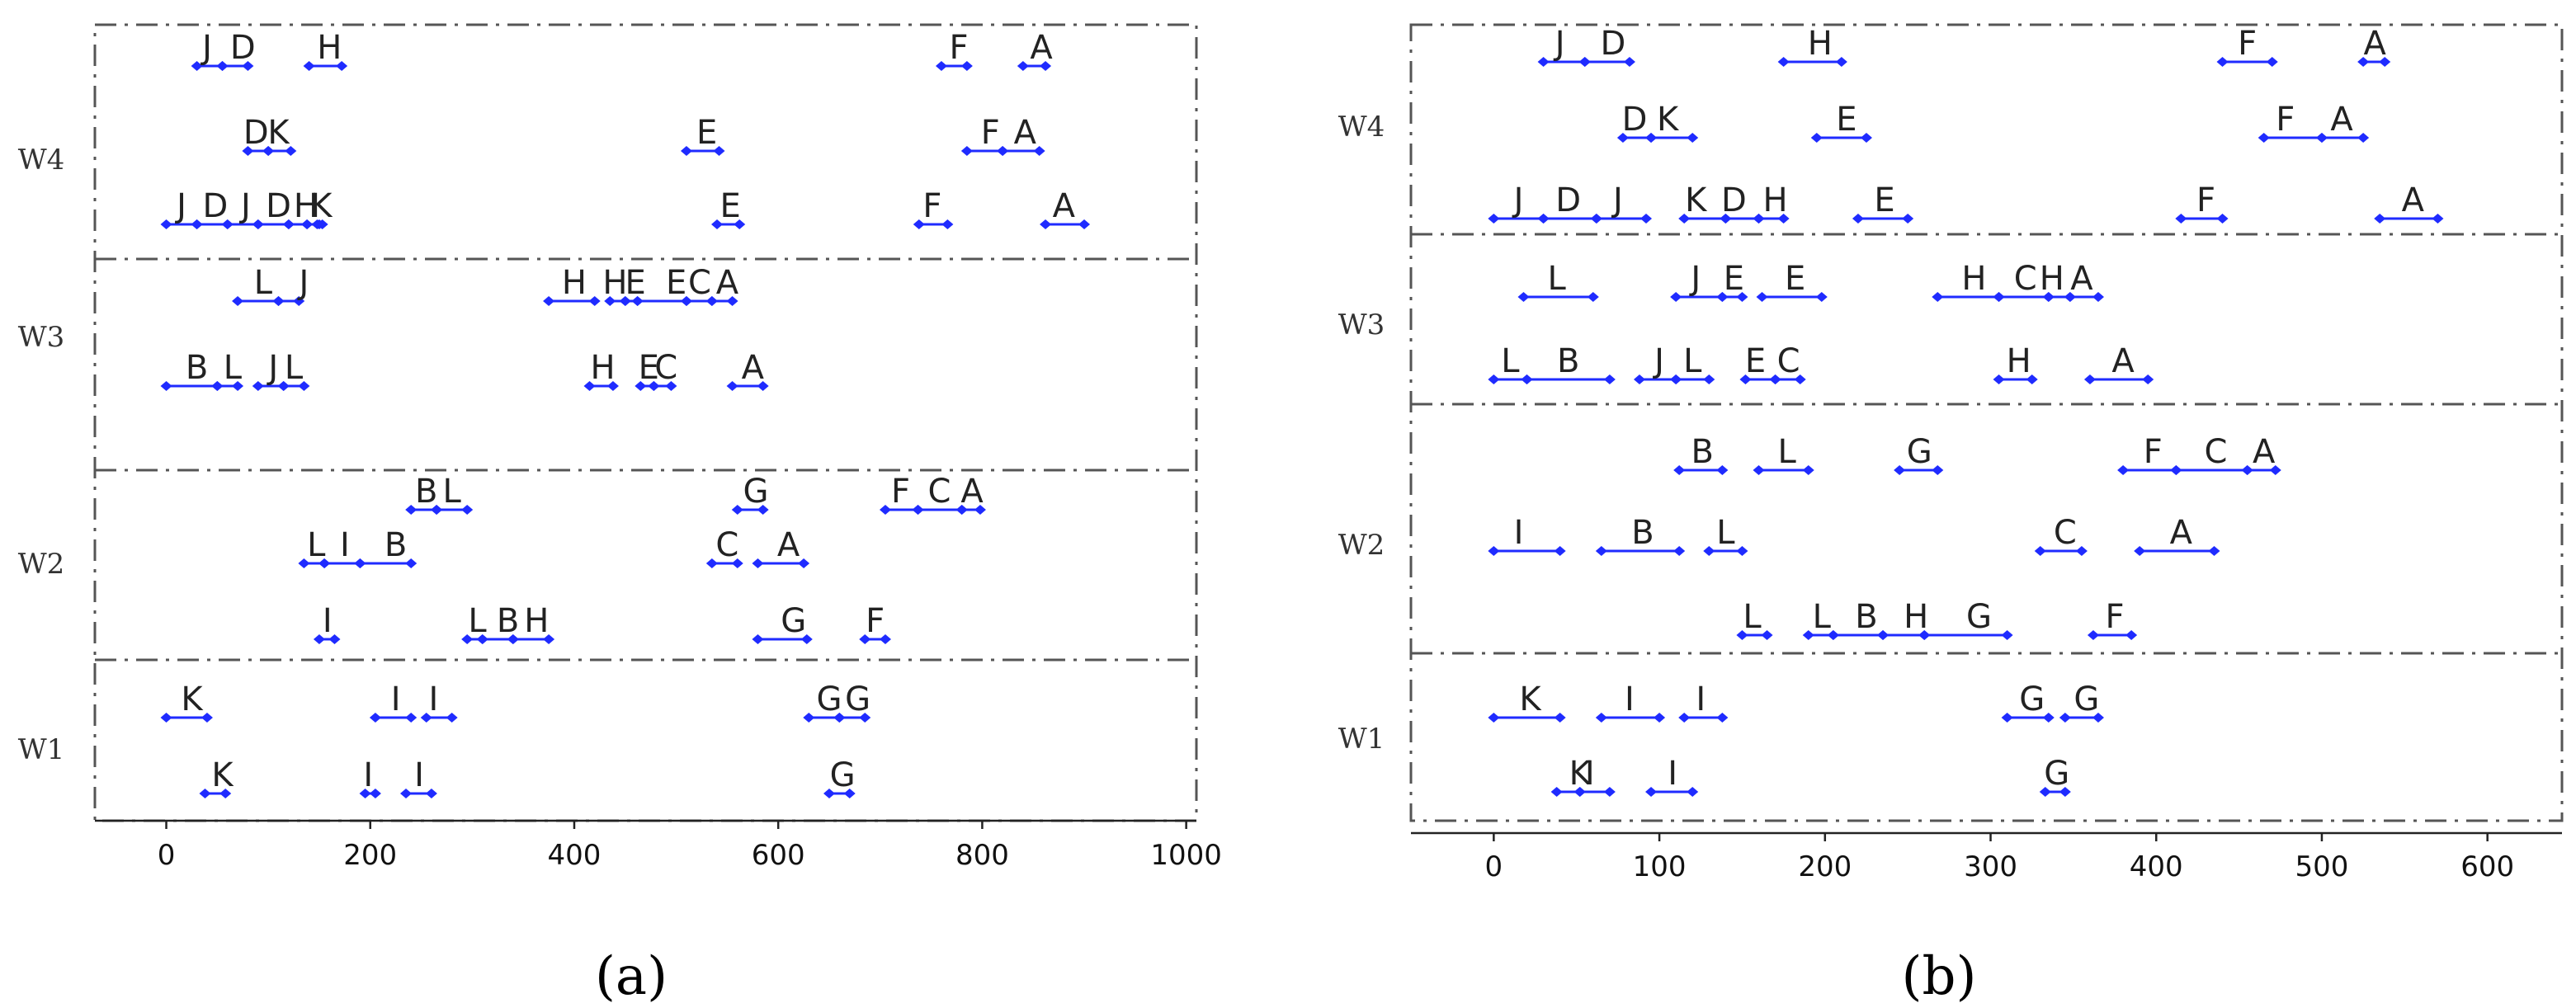  I want to click on x-tick-label: 800, so click(982, 855).